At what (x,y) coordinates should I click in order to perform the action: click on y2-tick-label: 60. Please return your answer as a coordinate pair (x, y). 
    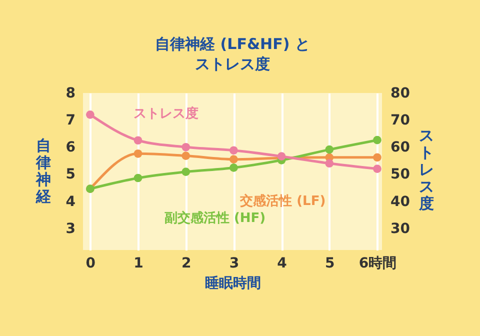
    Looking at the image, I should click on (400, 148).